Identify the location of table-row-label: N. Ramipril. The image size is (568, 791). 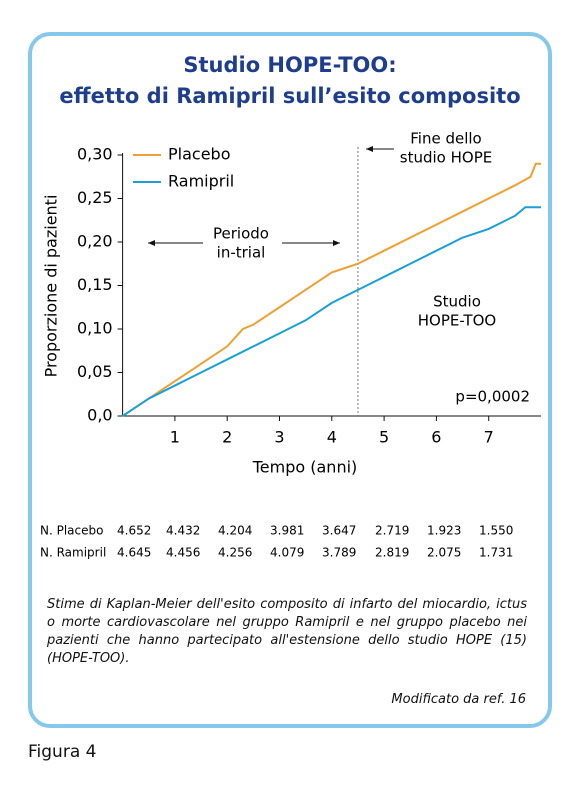
(73, 553).